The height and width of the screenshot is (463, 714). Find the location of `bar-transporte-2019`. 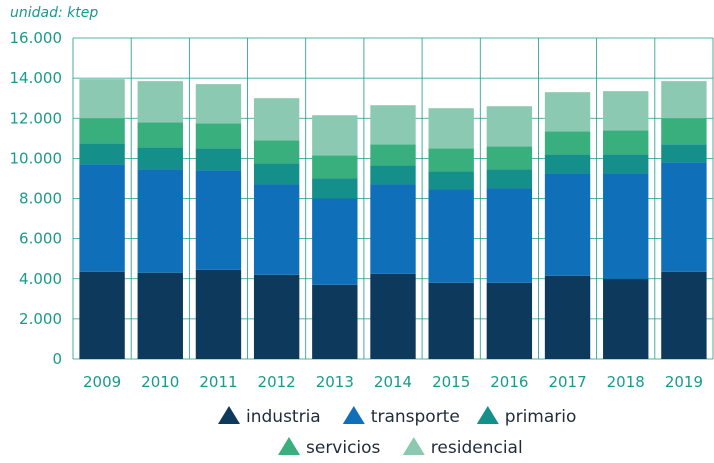

bar-transporte-2019 is located at coordinates (684, 217).